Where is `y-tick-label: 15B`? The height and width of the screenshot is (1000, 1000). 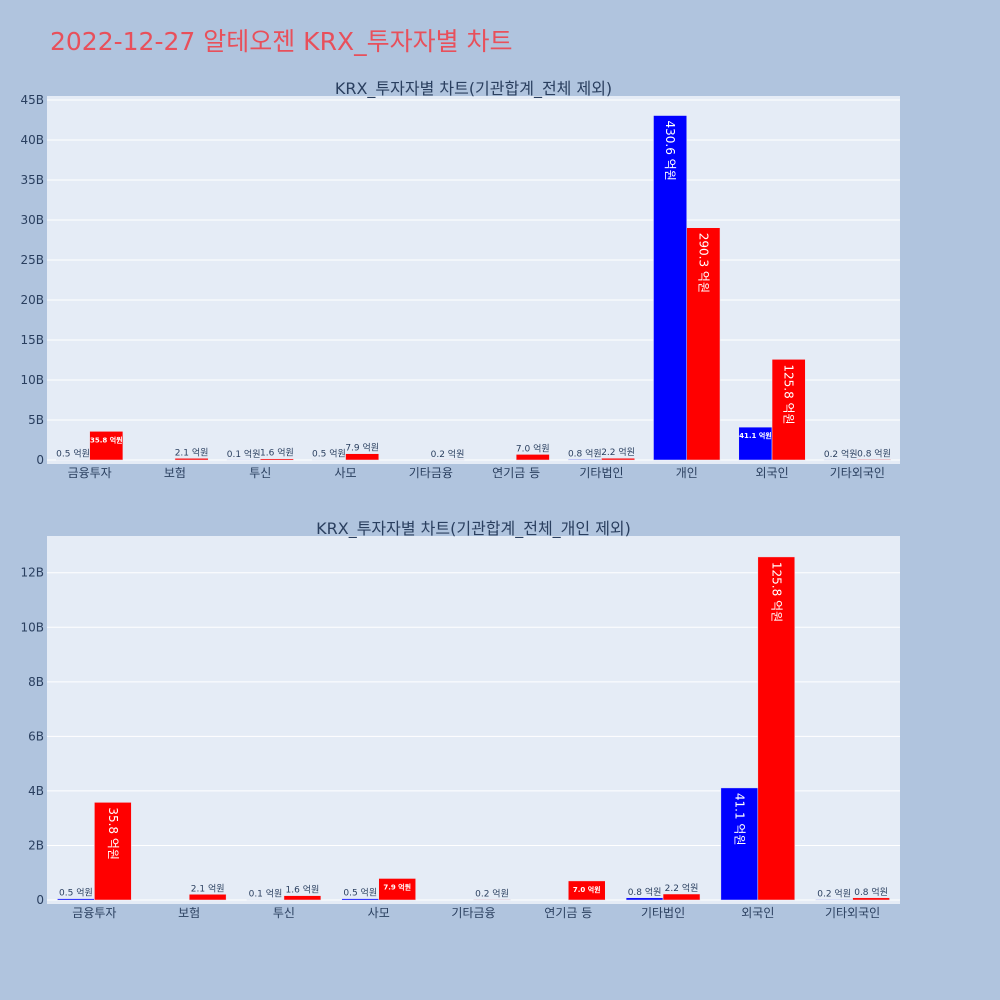 y-tick-label: 15B is located at coordinates (32, 340).